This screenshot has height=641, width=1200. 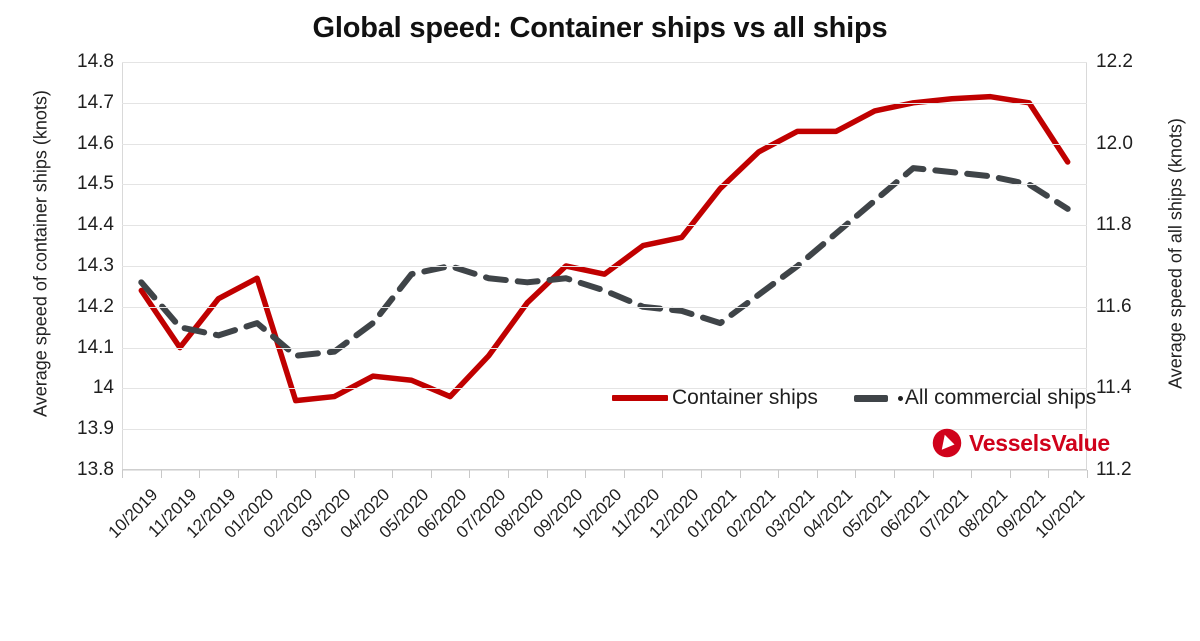 What do you see at coordinates (95, 225) in the screenshot?
I see `y-axis-left-tick-label: 14.4` at bounding box center [95, 225].